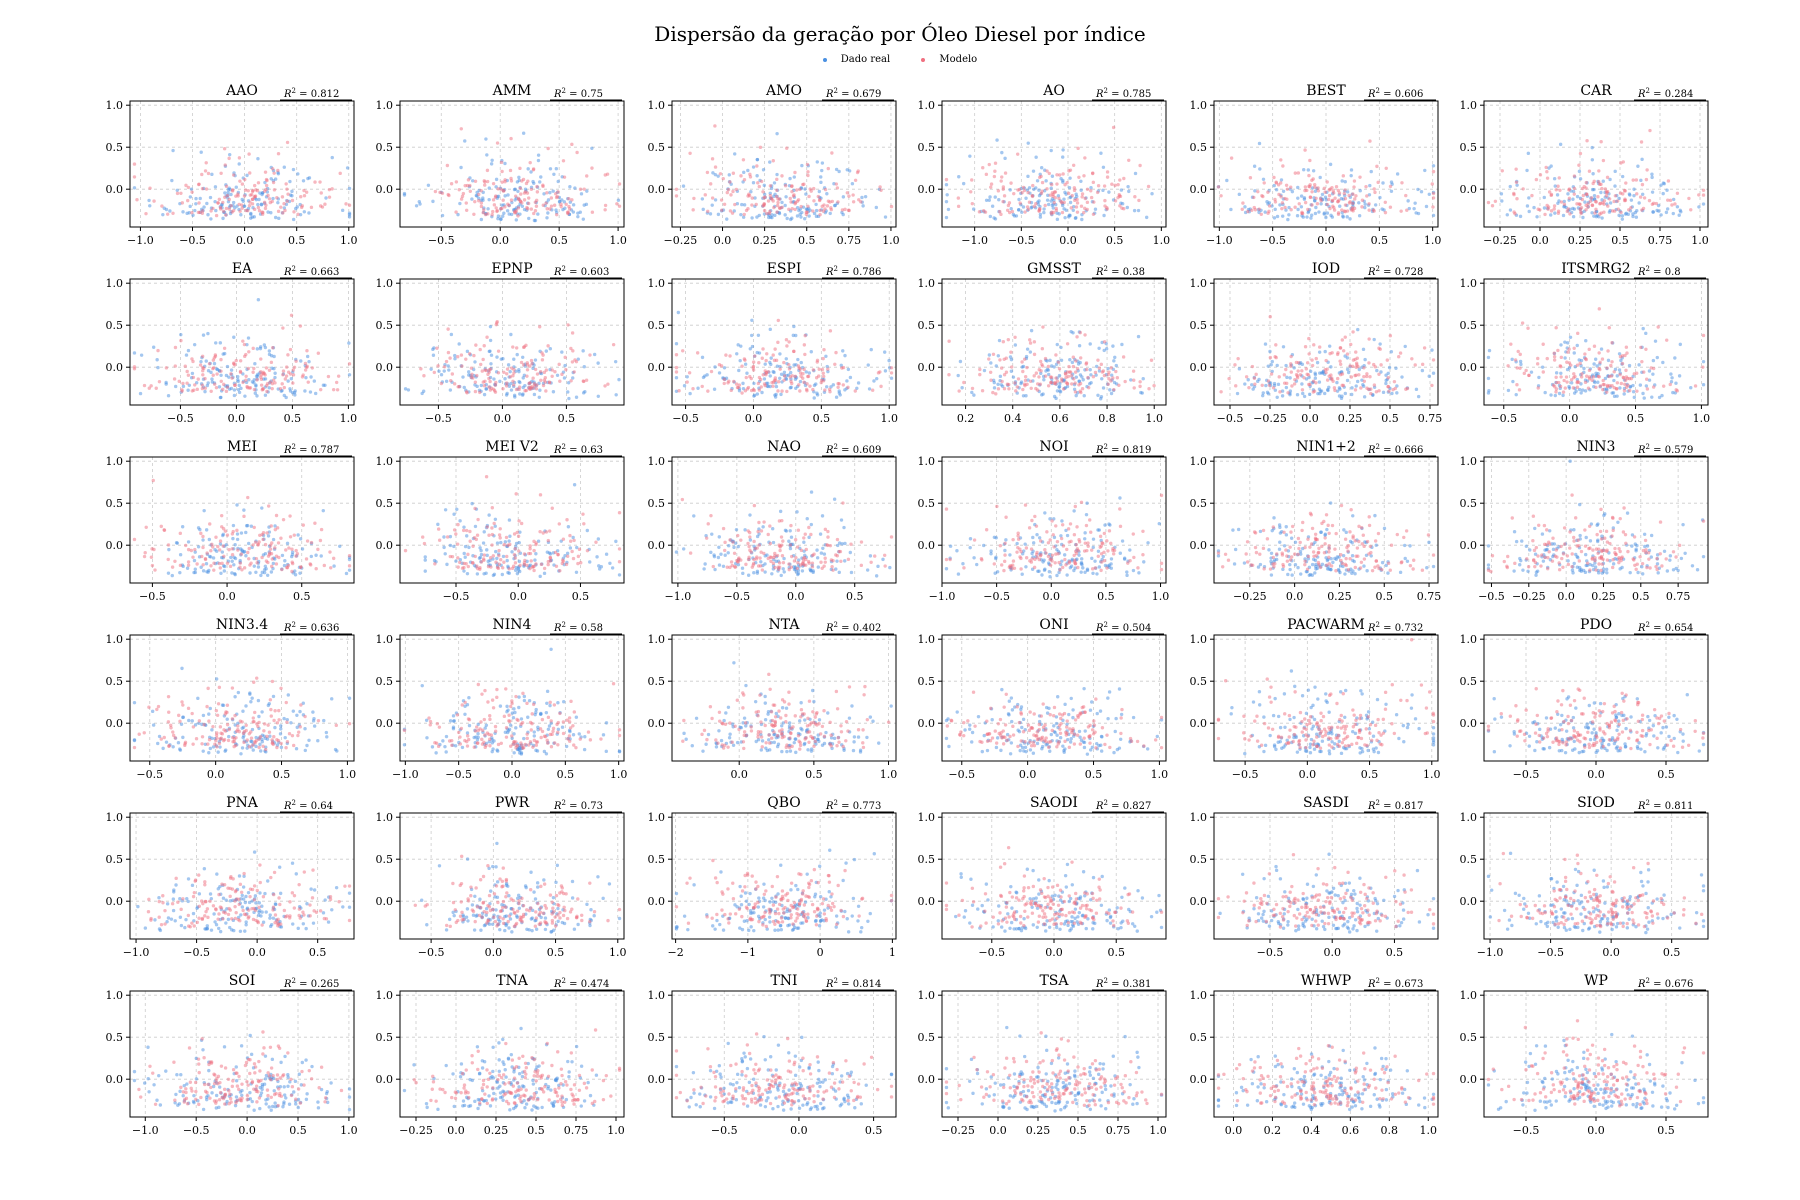 Image resolution: width=1800 pixels, height=1200 pixels. I want to click on x-tick-label: 0.0, so click(796, 596).